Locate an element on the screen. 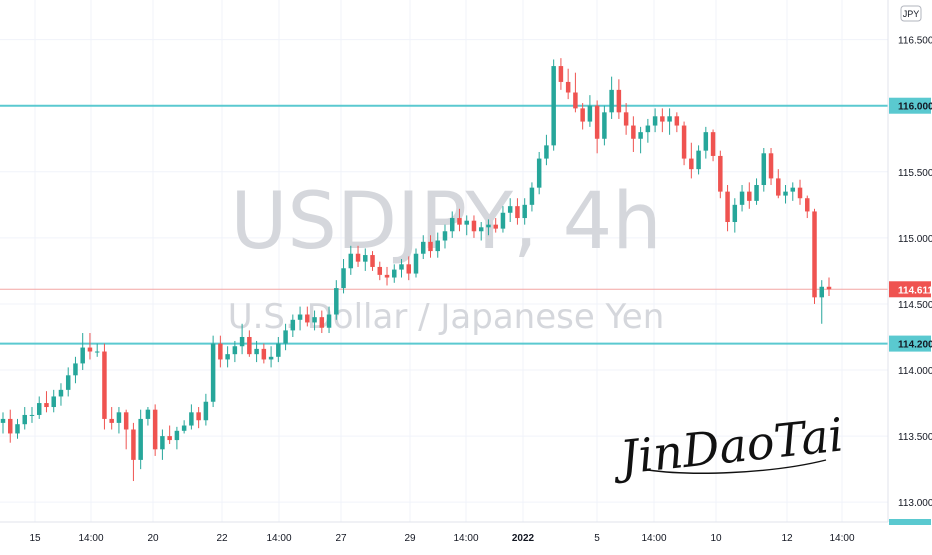 The width and height of the screenshot is (932, 555). signature-text: JinDaoTai is located at coordinates (727, 446).